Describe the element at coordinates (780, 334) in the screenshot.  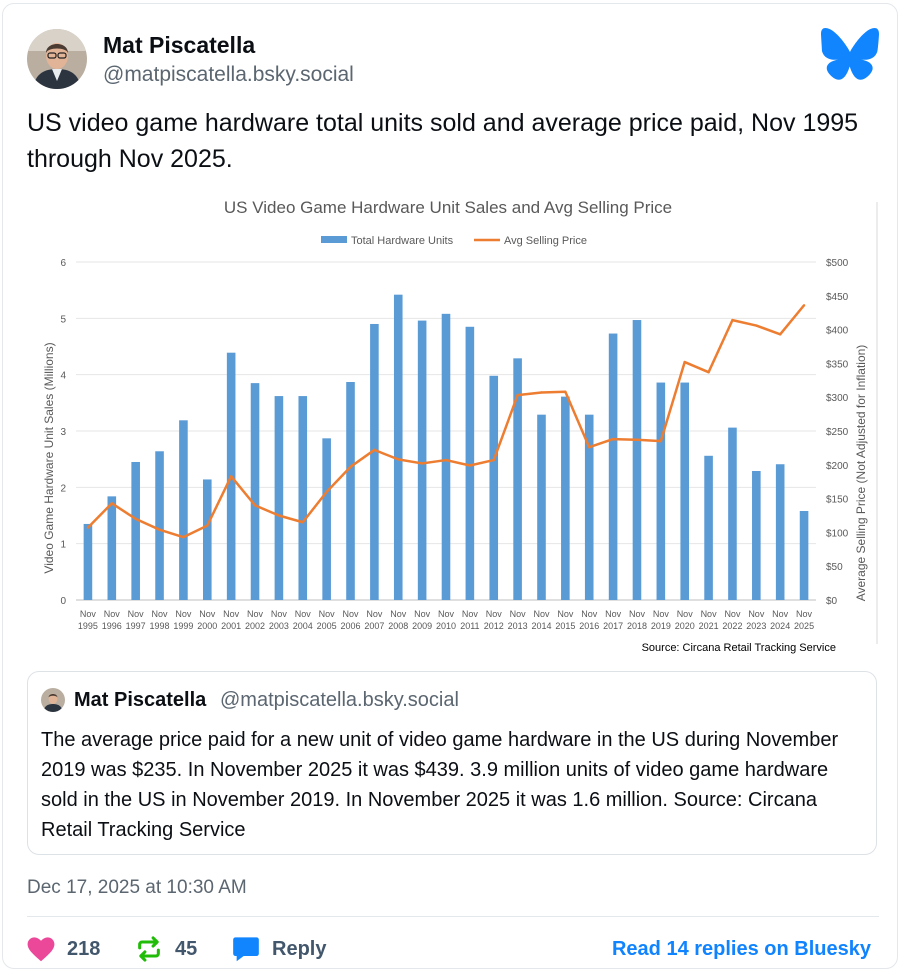
I see `point-price-nov-2024` at that location.